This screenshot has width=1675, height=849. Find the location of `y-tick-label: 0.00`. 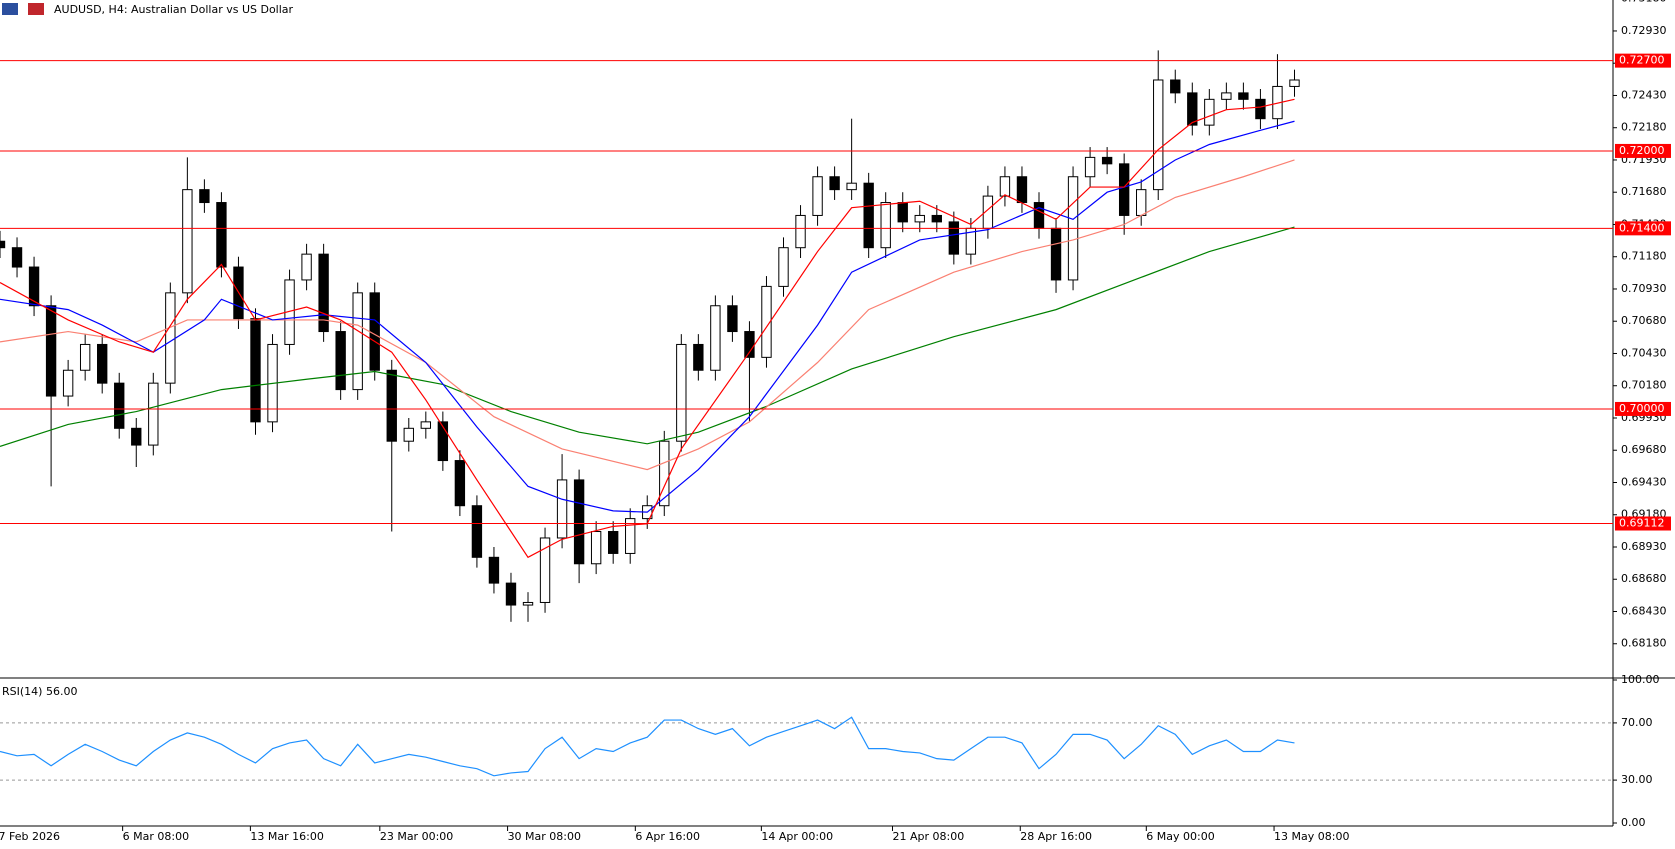

y-tick-label: 0.00 is located at coordinates (1633, 822).